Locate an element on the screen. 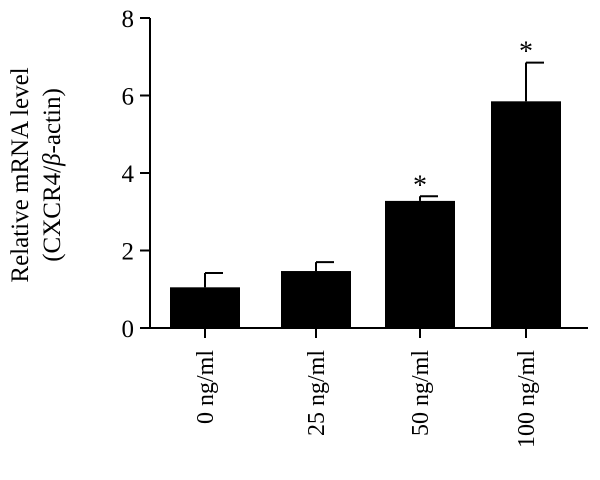 Image resolution: width=600 pixels, height=480 pixels. y-axis-title-line2: (CXCR4/β-actin) is located at coordinates (52, 175).